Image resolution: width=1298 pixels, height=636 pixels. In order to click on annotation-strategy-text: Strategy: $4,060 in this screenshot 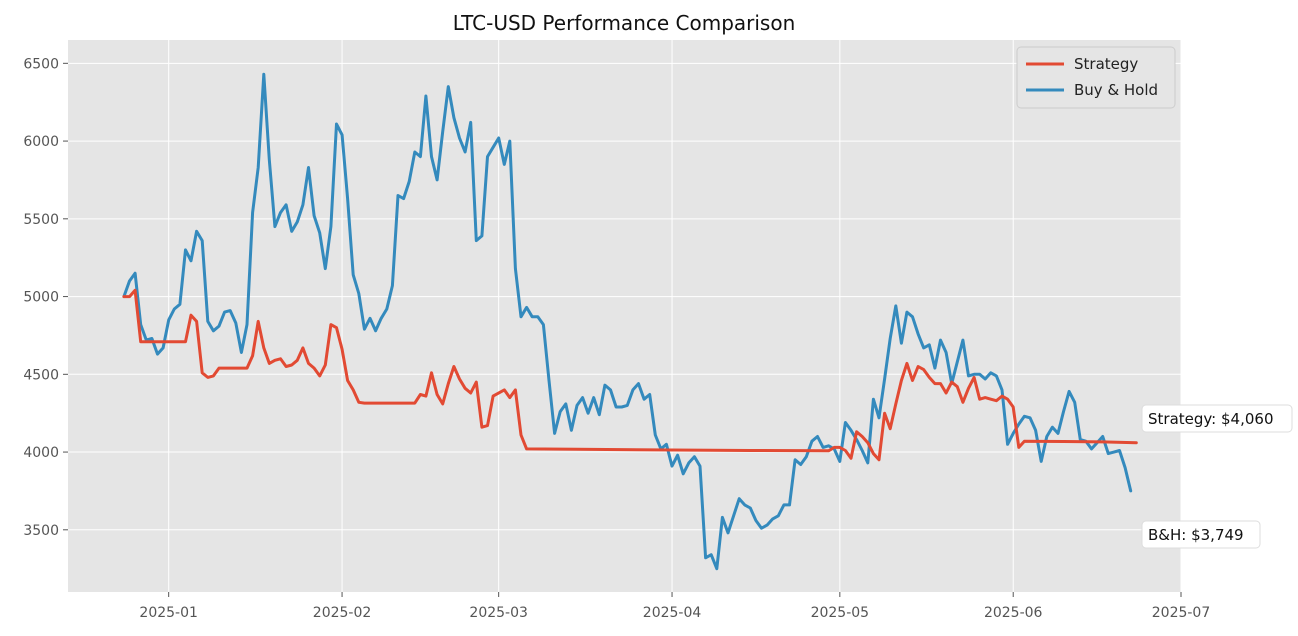, I will do `click(1211, 419)`.